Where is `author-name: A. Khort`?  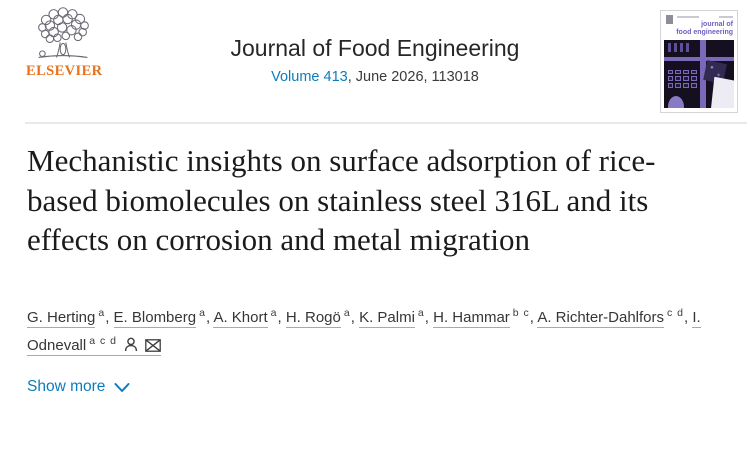 author-name: A. Khort is located at coordinates (240, 319).